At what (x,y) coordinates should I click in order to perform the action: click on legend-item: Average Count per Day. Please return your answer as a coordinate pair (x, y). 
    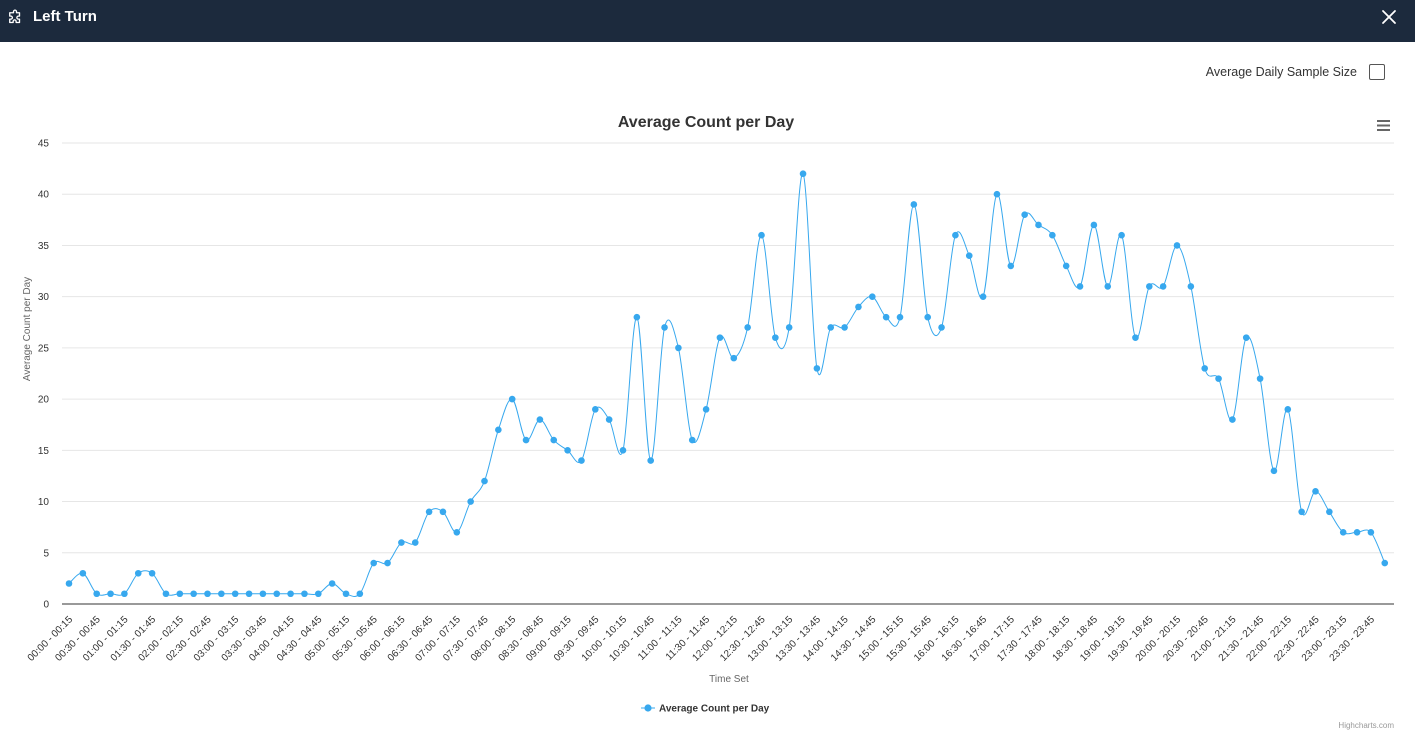
    Looking at the image, I should click on (705, 709).